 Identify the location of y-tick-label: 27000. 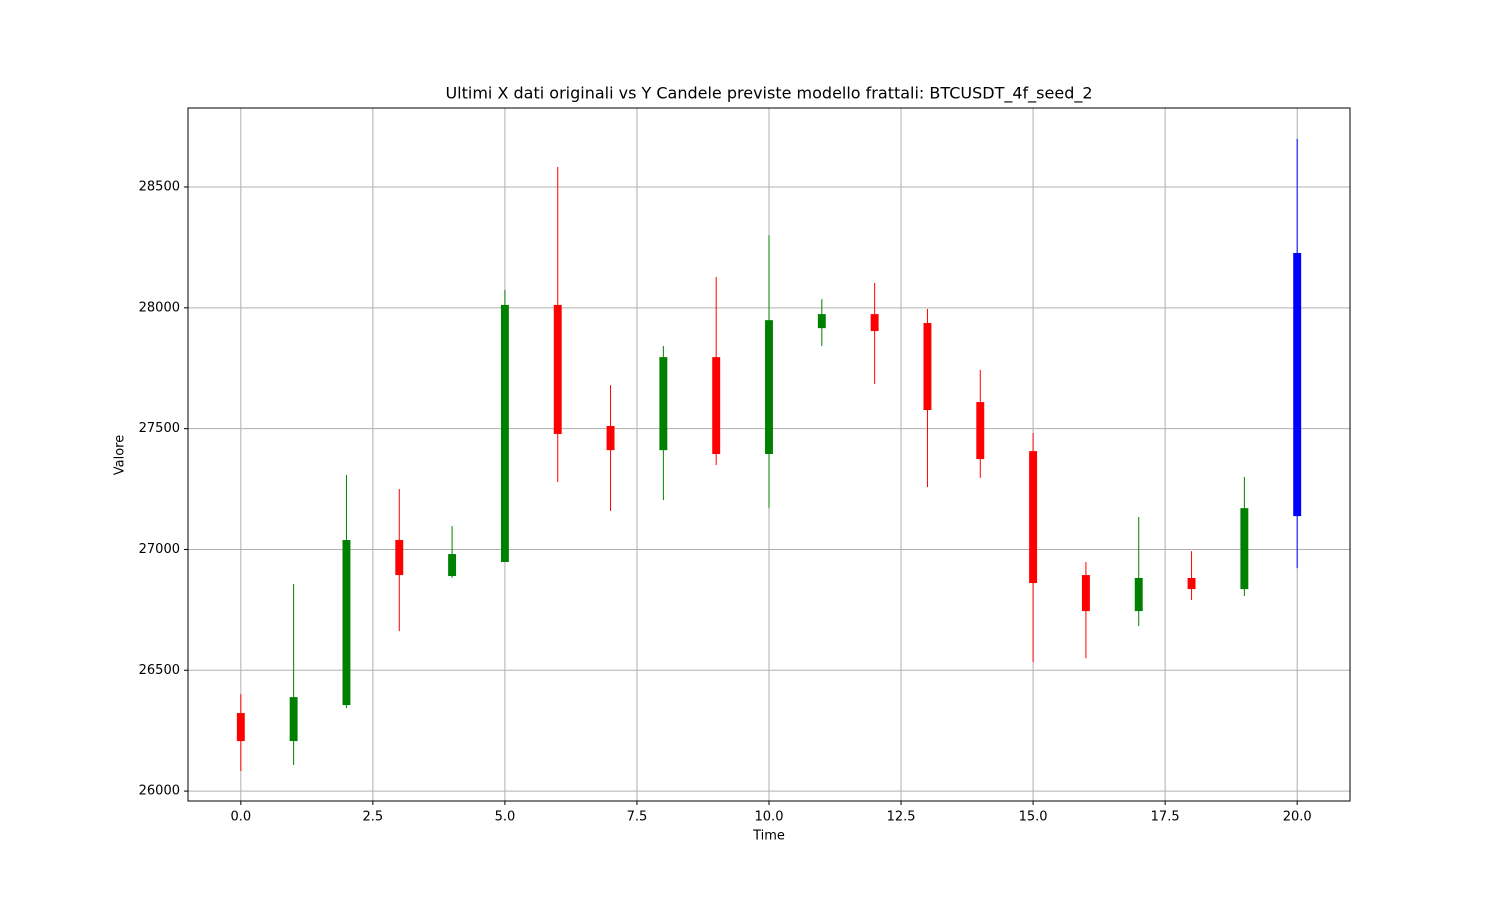
(159, 549).